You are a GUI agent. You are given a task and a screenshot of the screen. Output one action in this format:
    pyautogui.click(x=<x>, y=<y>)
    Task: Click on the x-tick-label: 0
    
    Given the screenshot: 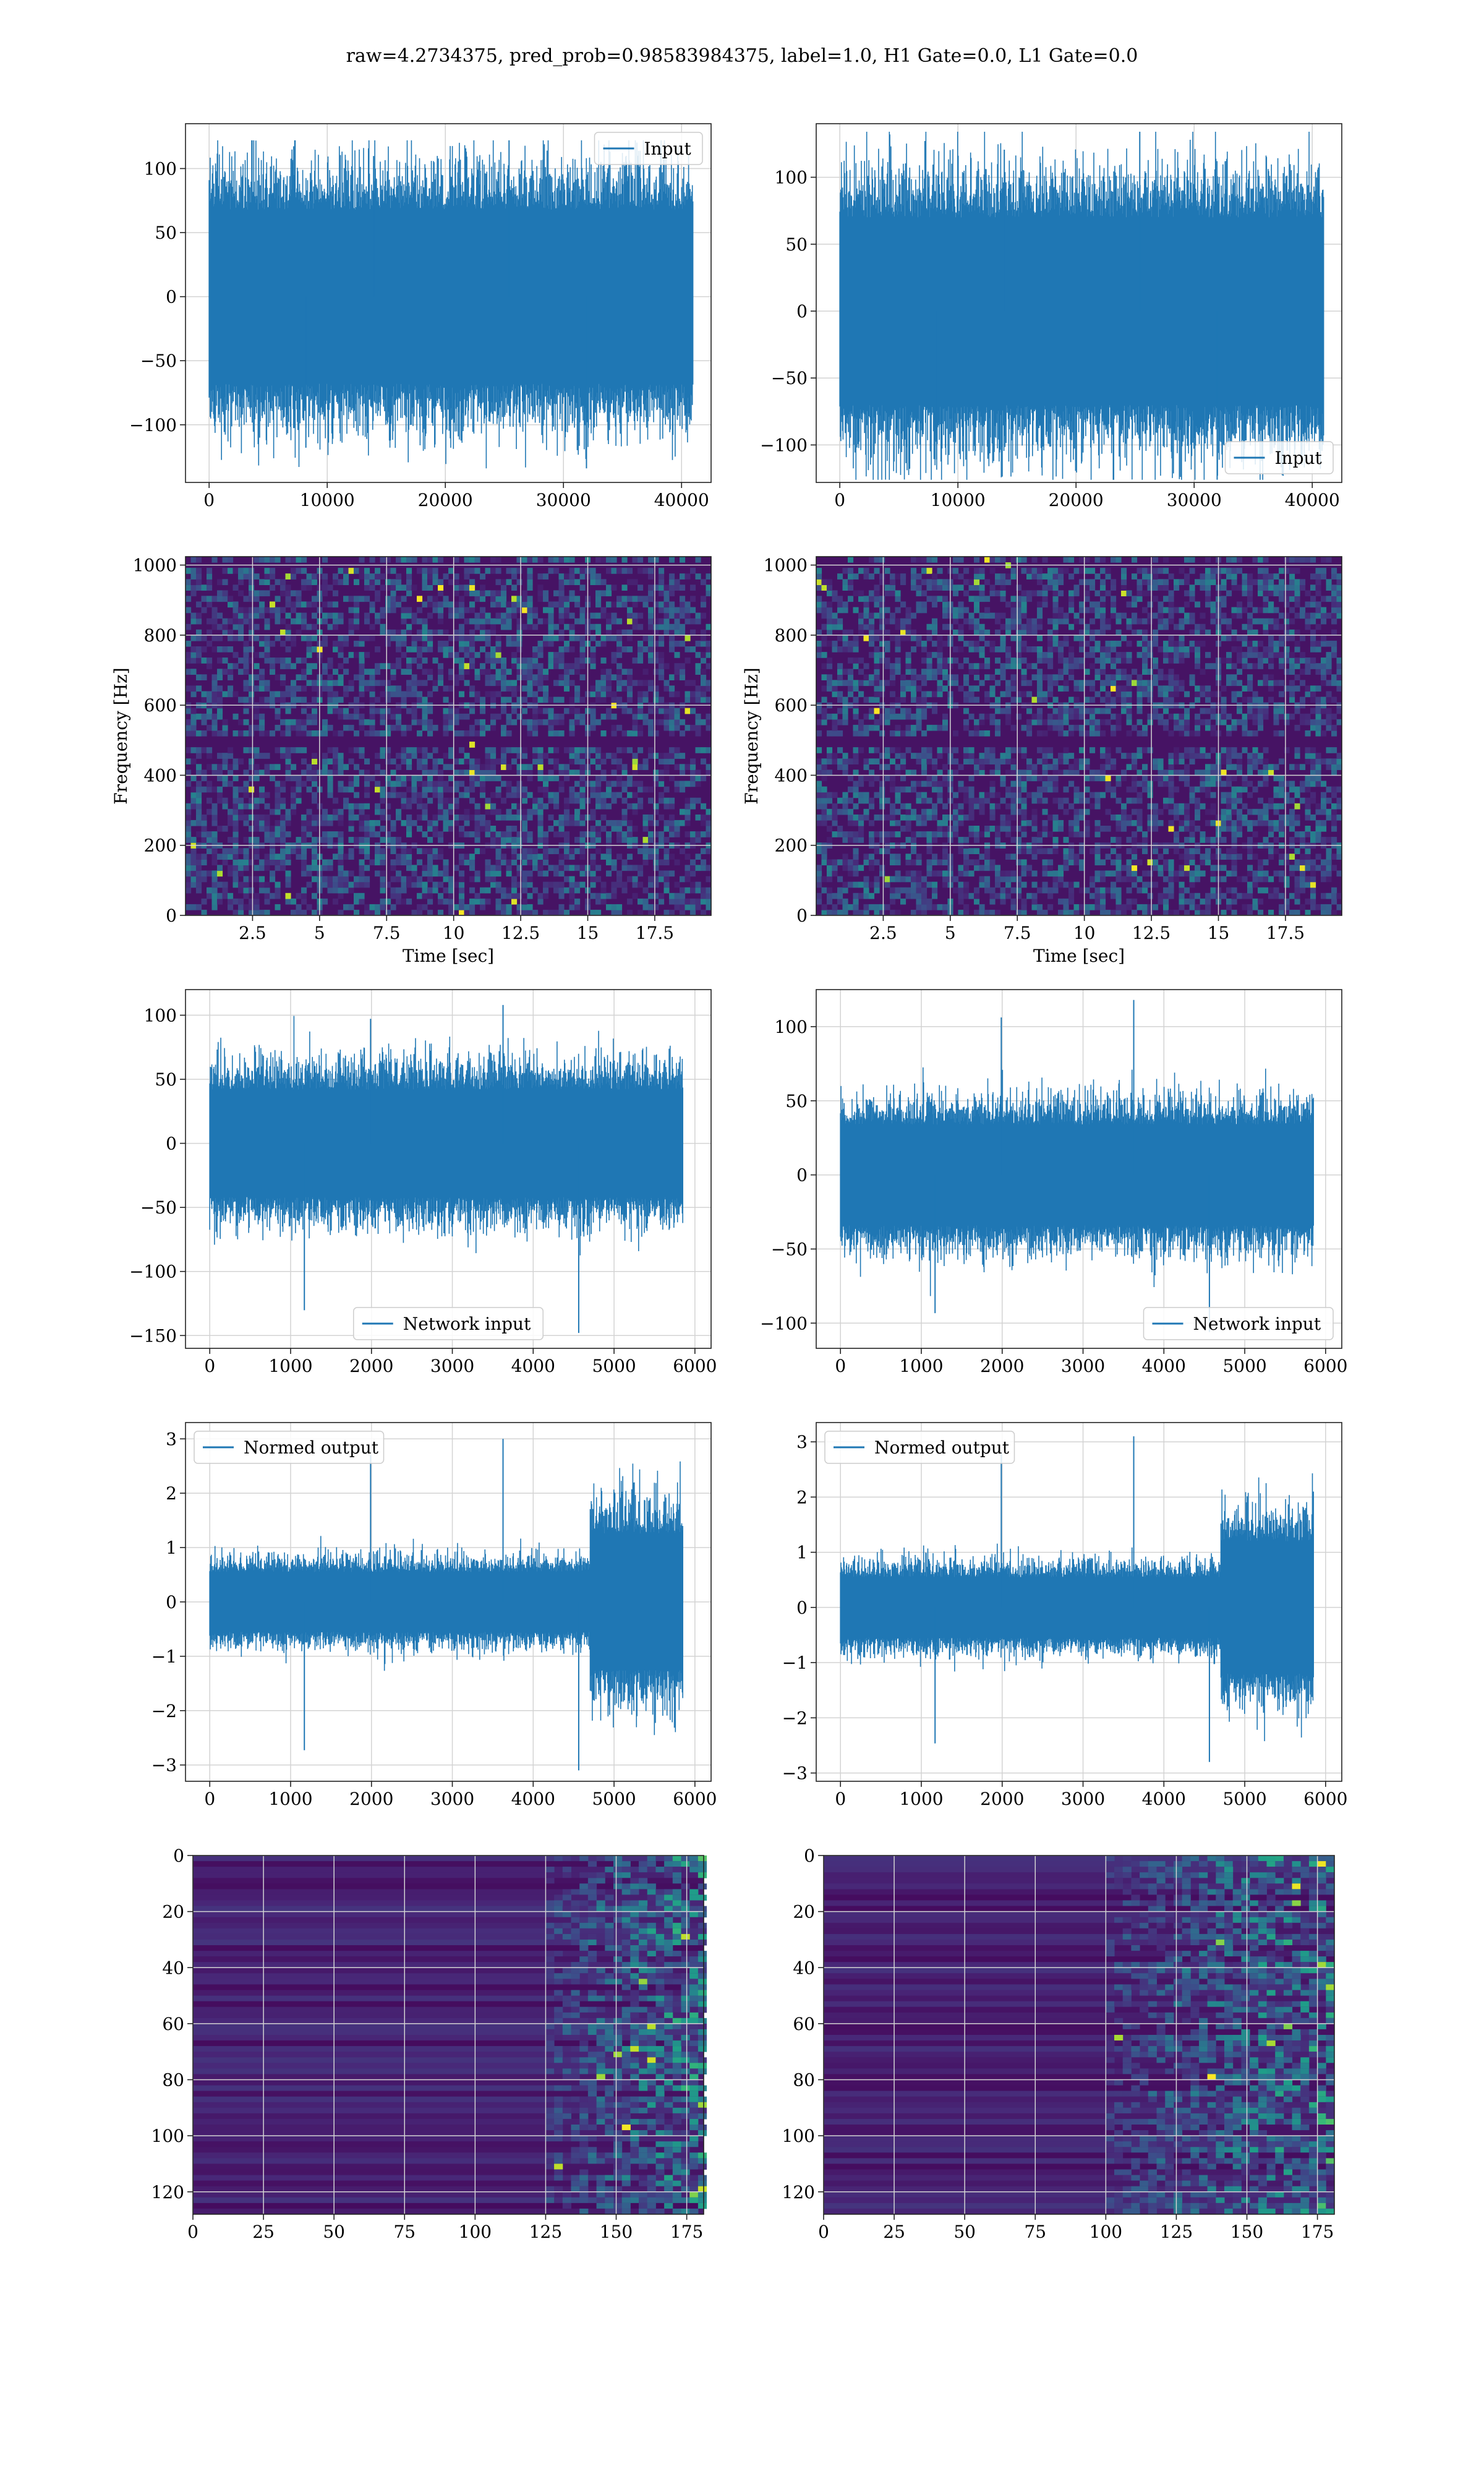 What is the action you would take?
    pyautogui.click(x=209, y=500)
    